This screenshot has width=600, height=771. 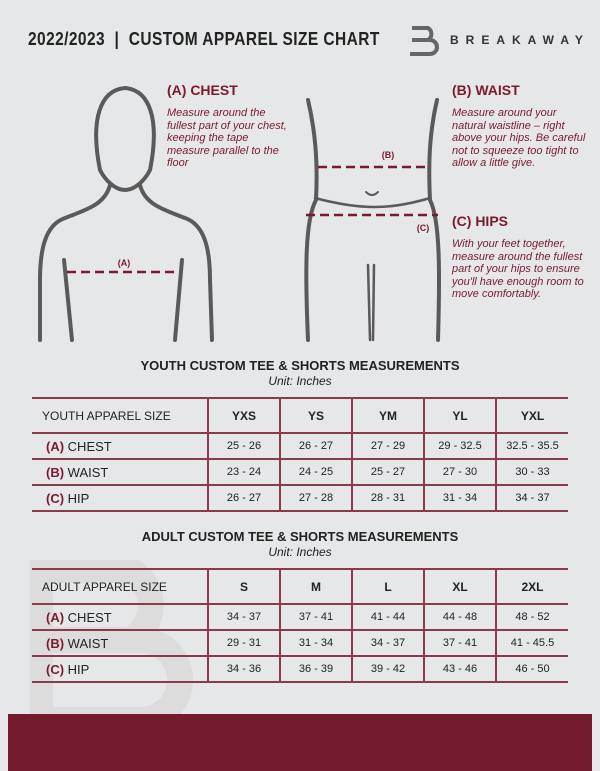 What do you see at coordinates (459, 415) in the screenshot?
I see `size-header: YL` at bounding box center [459, 415].